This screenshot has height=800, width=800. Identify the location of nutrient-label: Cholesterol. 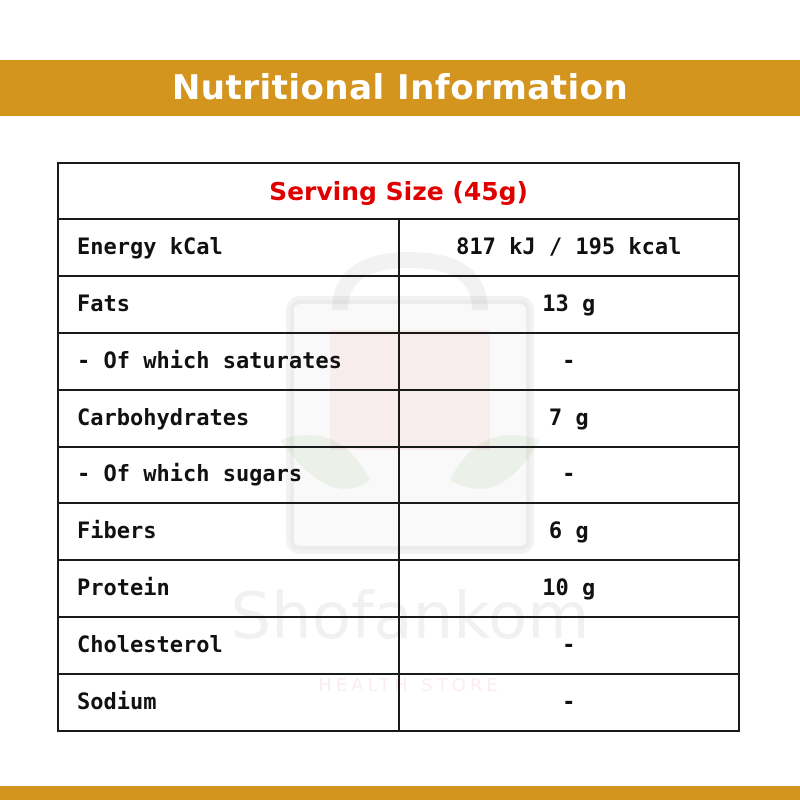
(228, 645).